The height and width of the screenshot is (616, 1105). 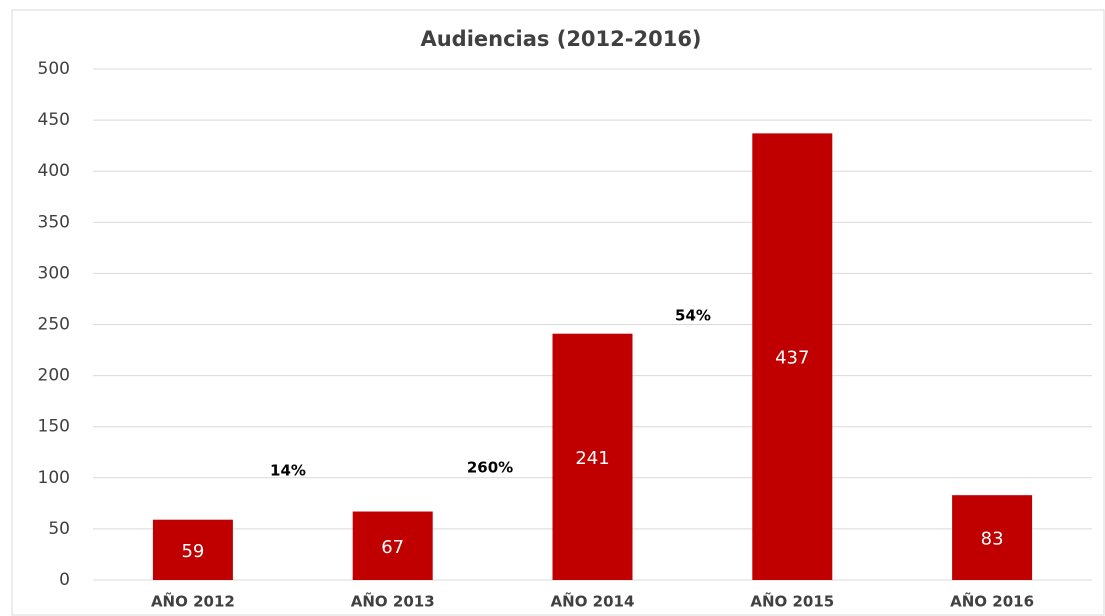 I want to click on chart-title: Audiencias (2012-2016), so click(x=560, y=39).